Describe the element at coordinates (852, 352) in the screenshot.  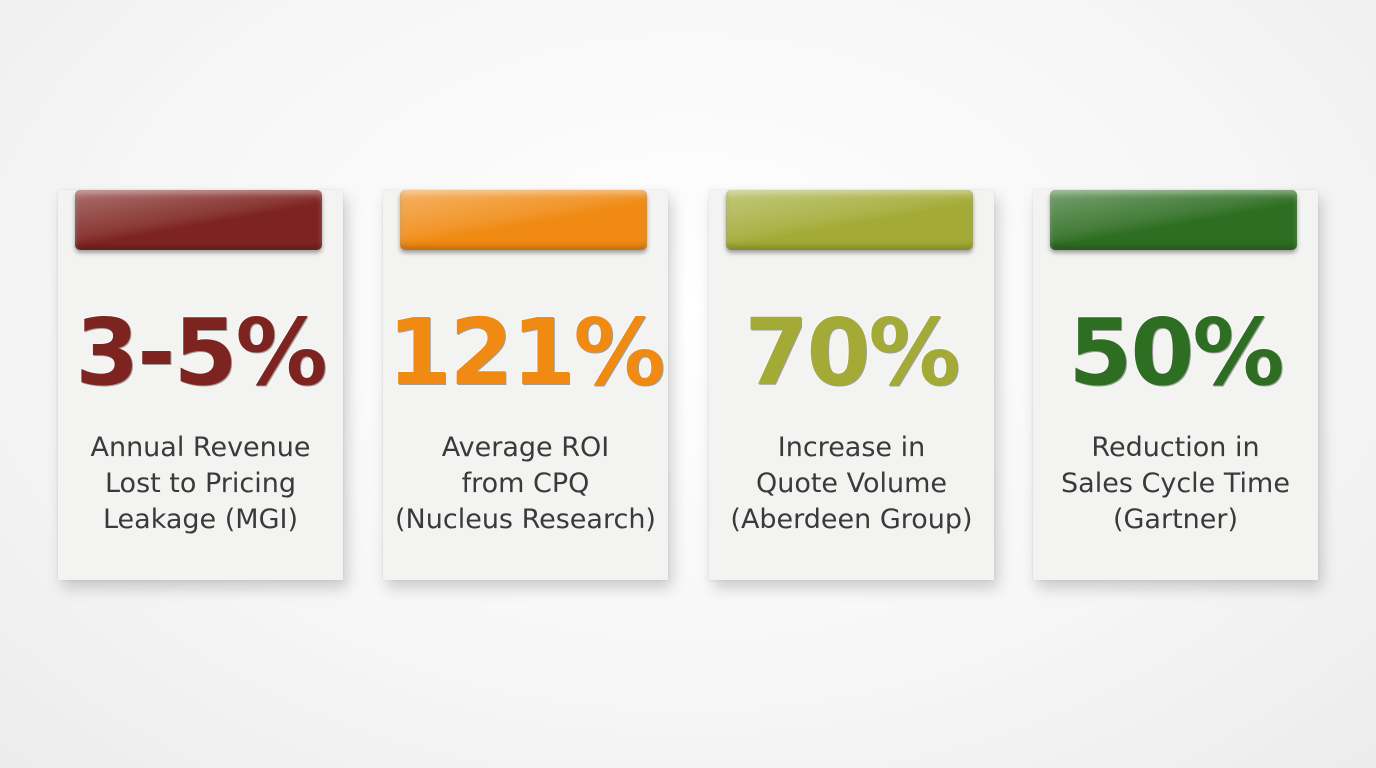
I see `stat-value: 70%` at that location.